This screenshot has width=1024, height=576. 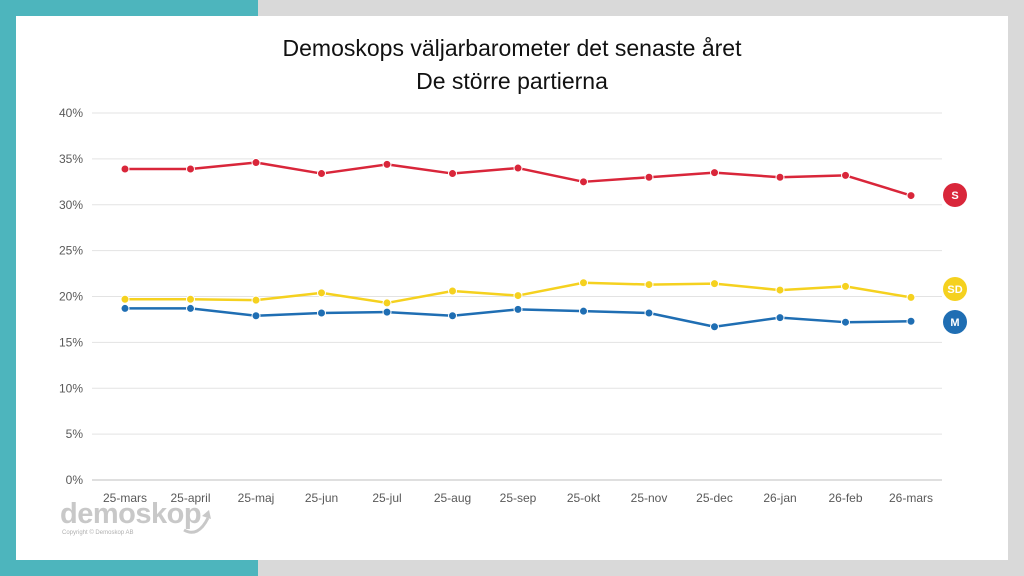 What do you see at coordinates (71, 159) in the screenshot?
I see `y-tick-label: 35%` at bounding box center [71, 159].